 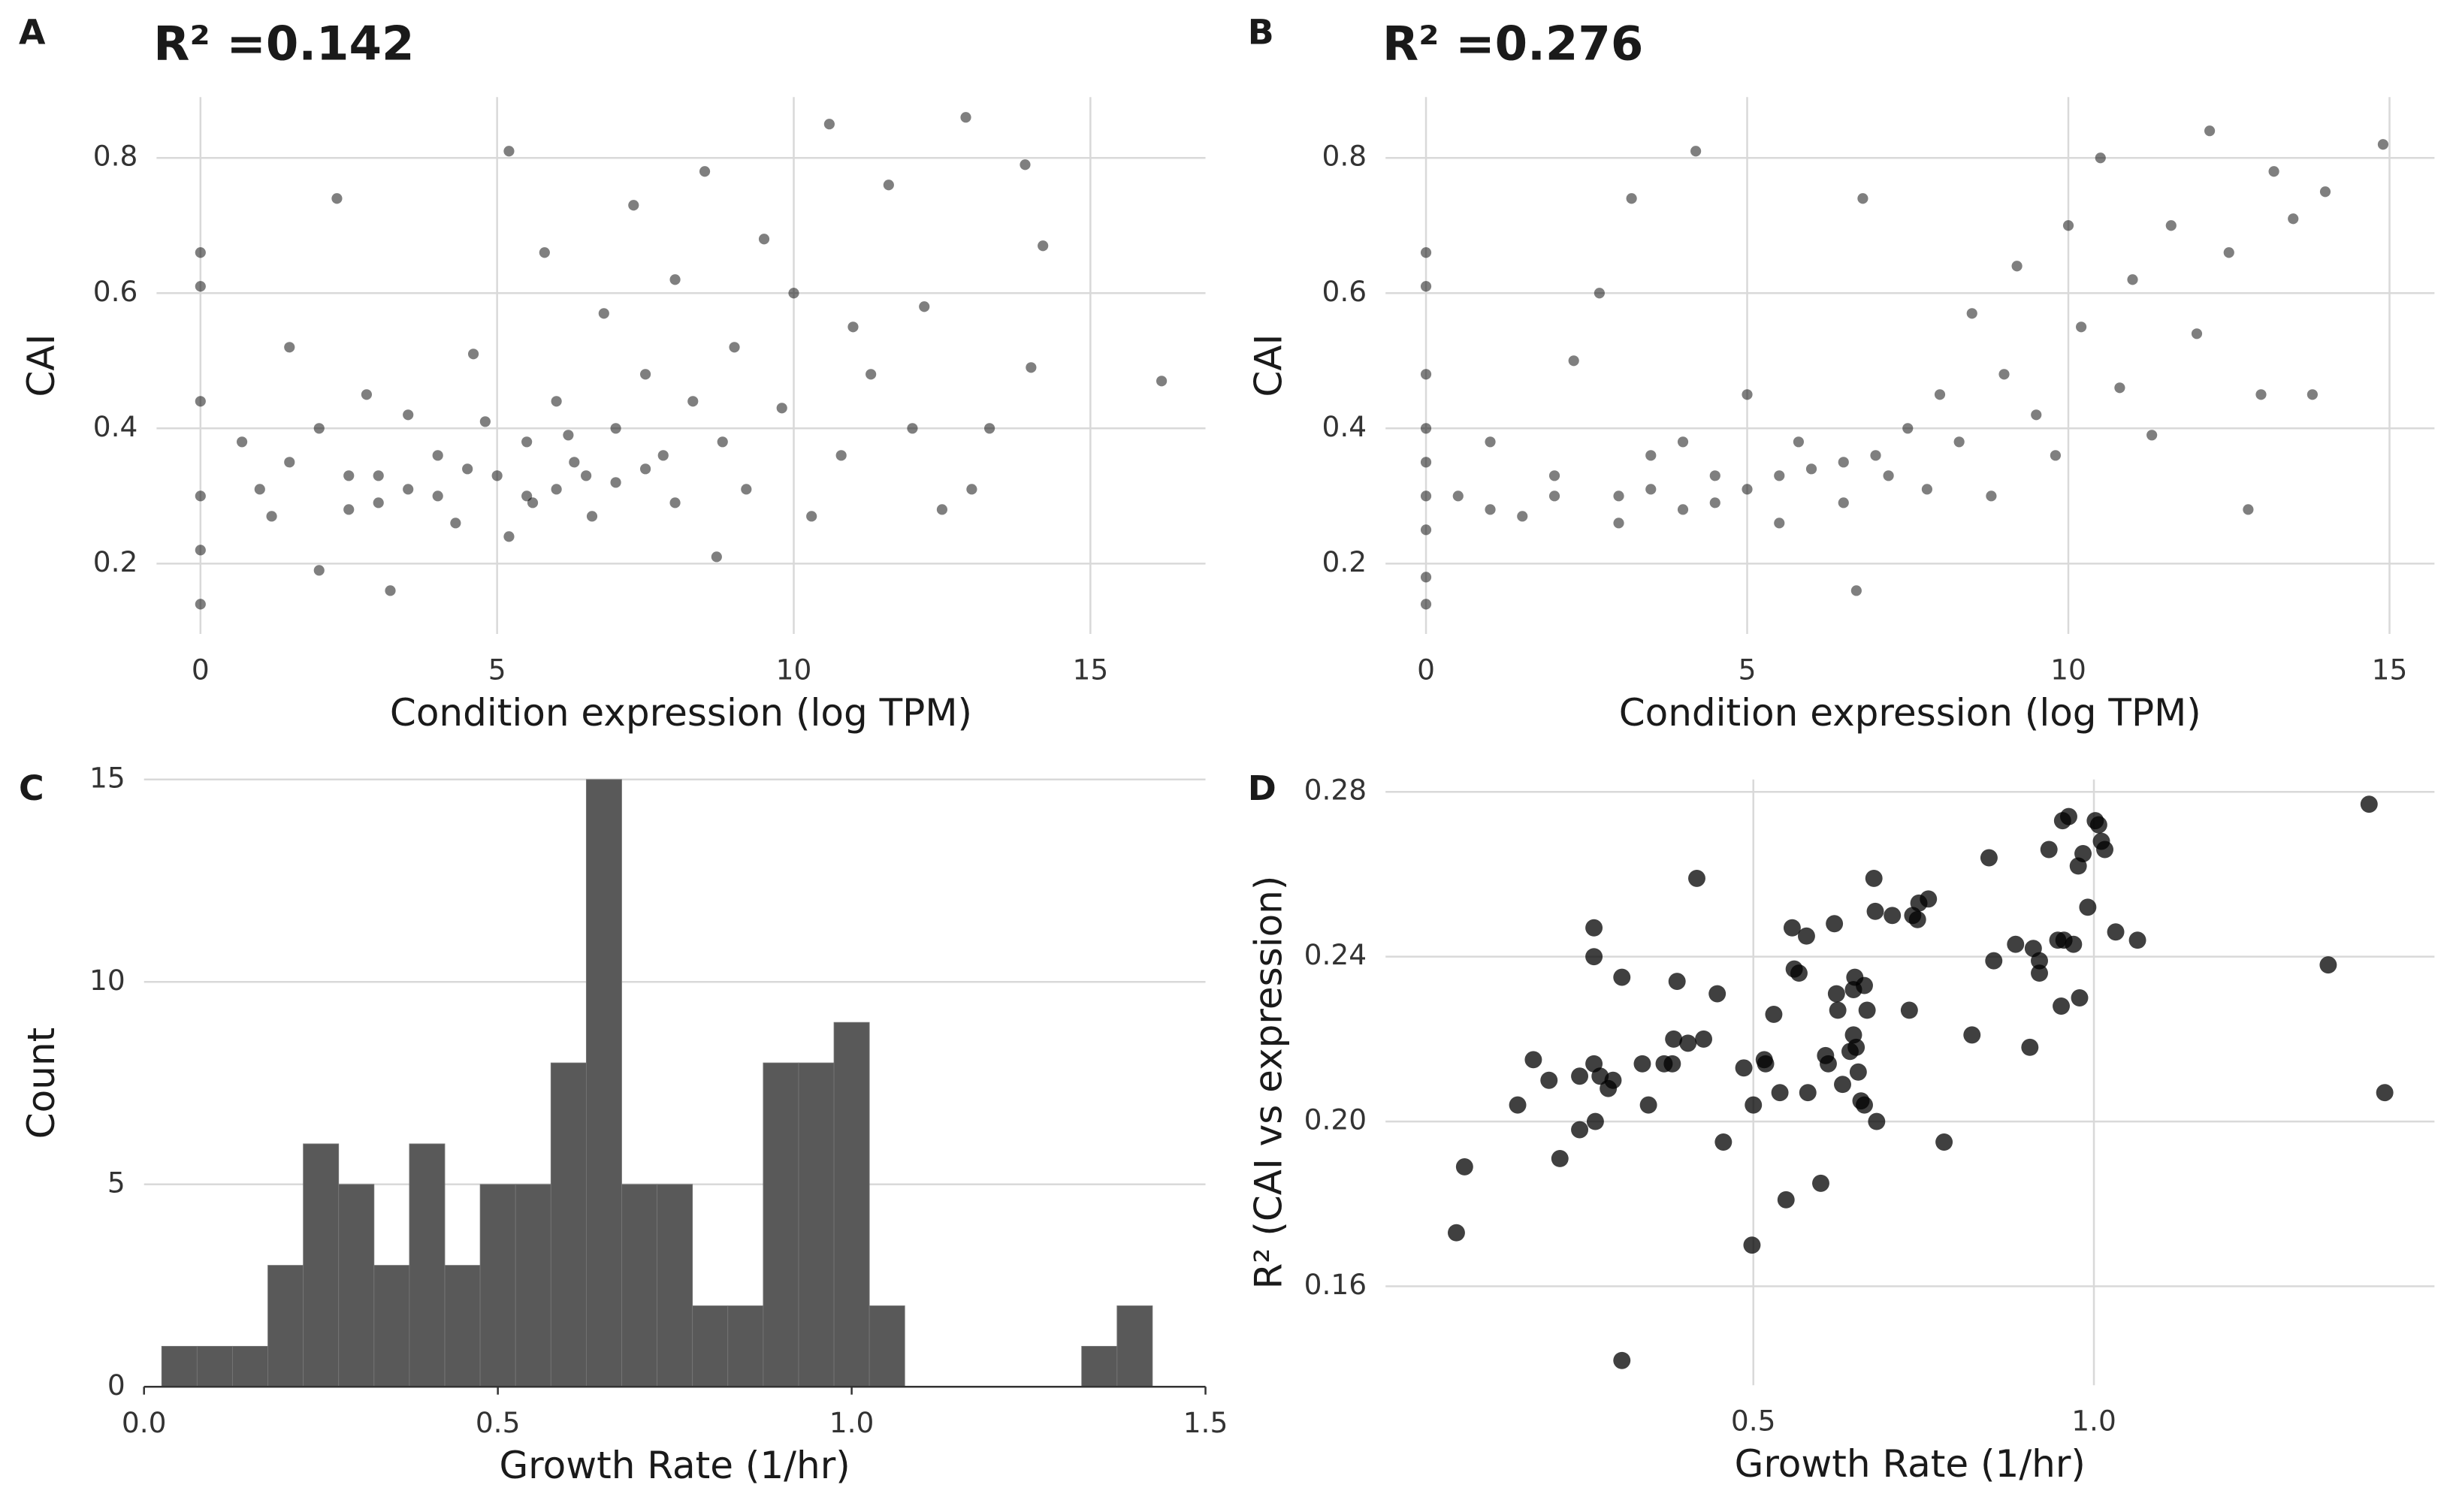 What do you see at coordinates (1262, 788) in the screenshot?
I see `panel-label: D` at bounding box center [1262, 788].